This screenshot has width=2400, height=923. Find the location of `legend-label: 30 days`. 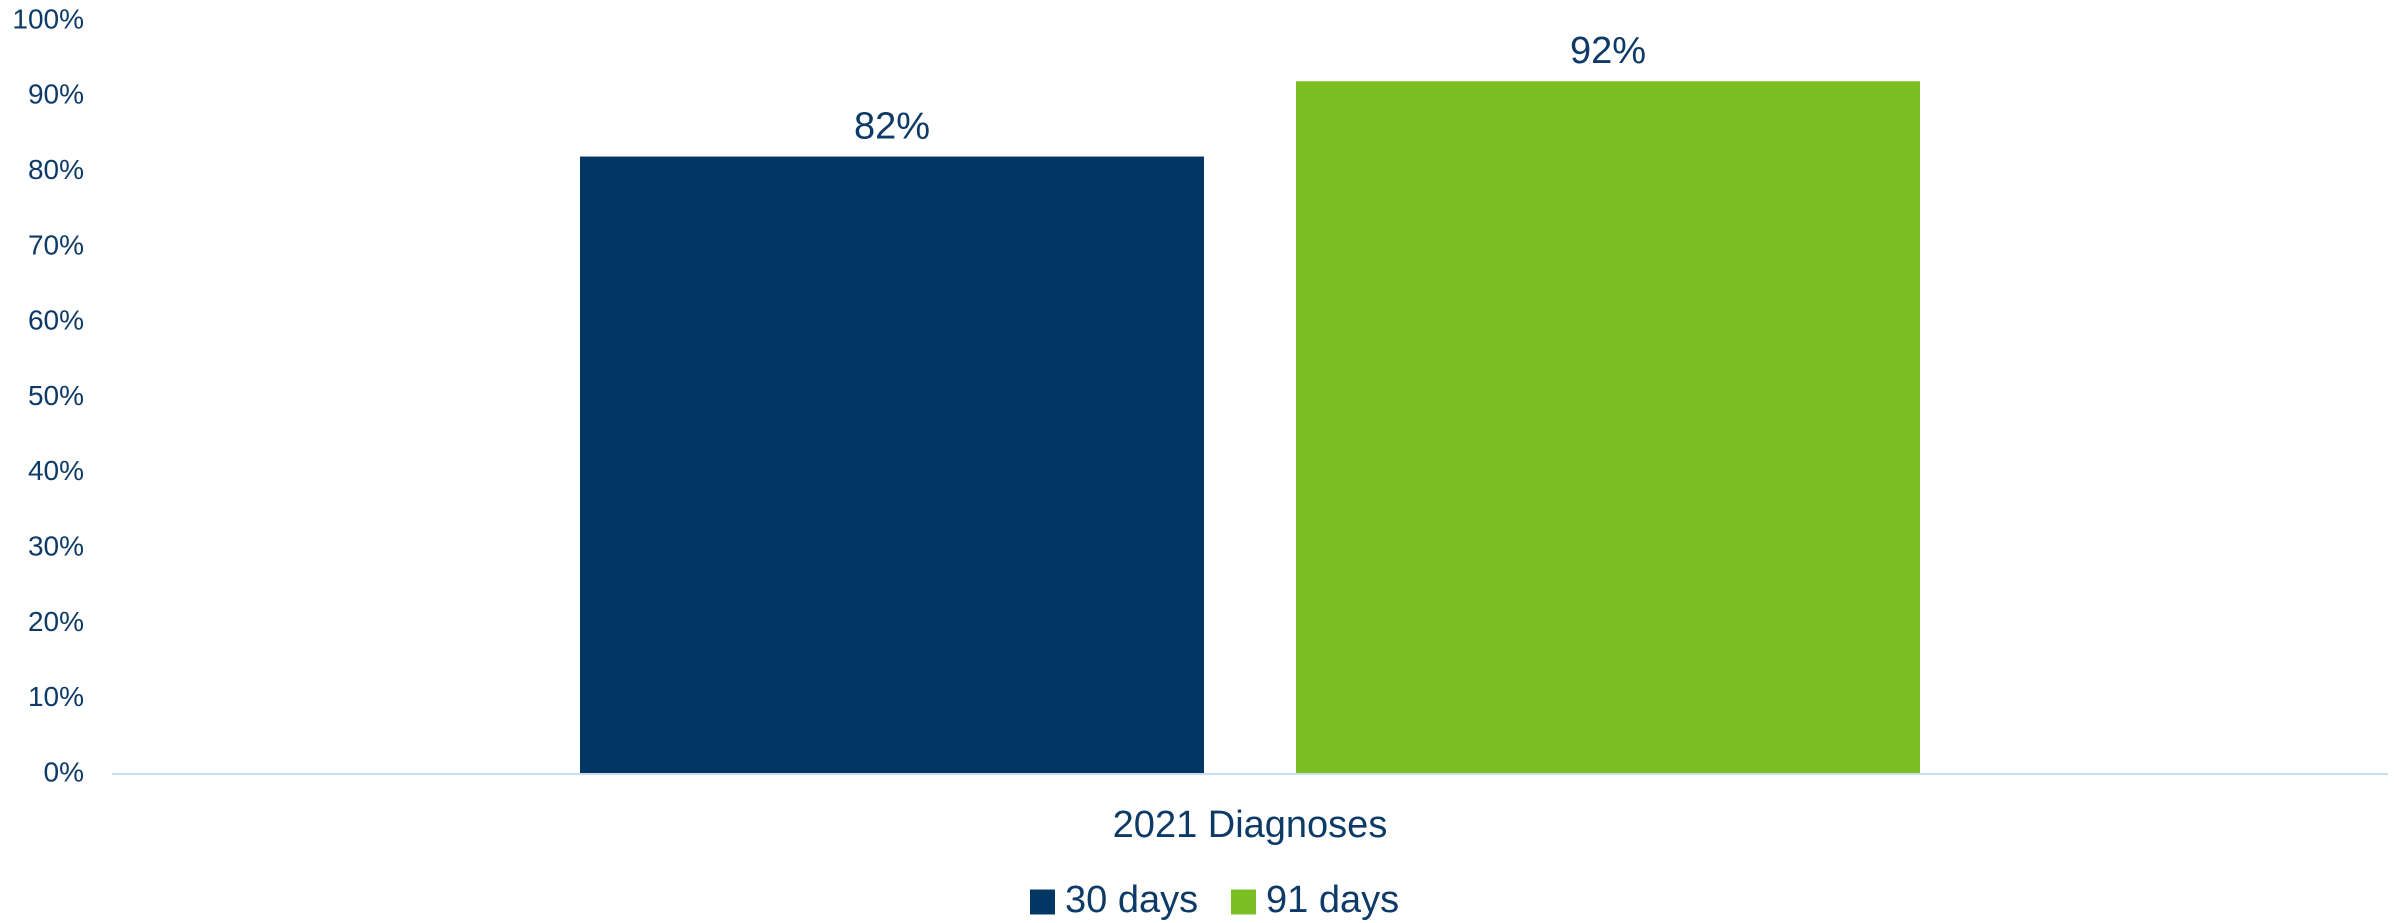

legend-label: 30 days is located at coordinates (1131, 900).